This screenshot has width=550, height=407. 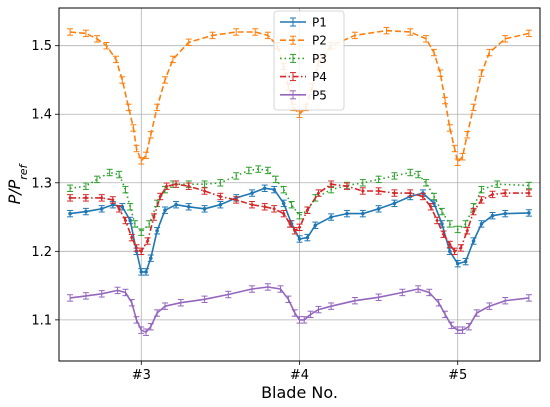 What do you see at coordinates (303, 77) in the screenshot?
I see `legend-item-p4: P4` at bounding box center [303, 77].